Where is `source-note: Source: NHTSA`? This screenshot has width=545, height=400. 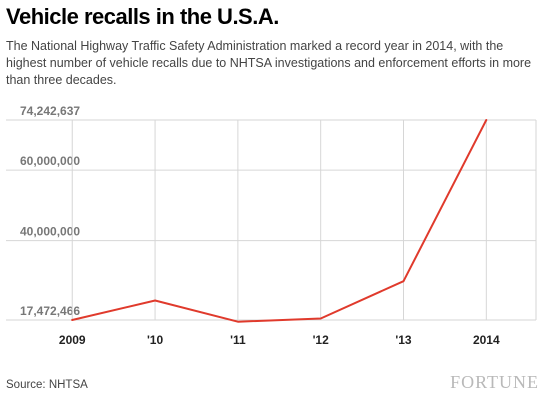
source-note: Source: NHTSA is located at coordinates (47, 385).